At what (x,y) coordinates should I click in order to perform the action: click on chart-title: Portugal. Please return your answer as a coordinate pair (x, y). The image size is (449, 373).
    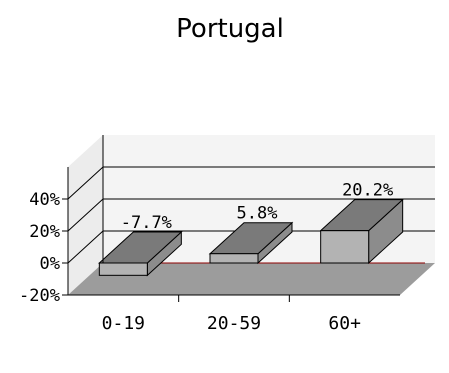
    Looking at the image, I should click on (230, 29).